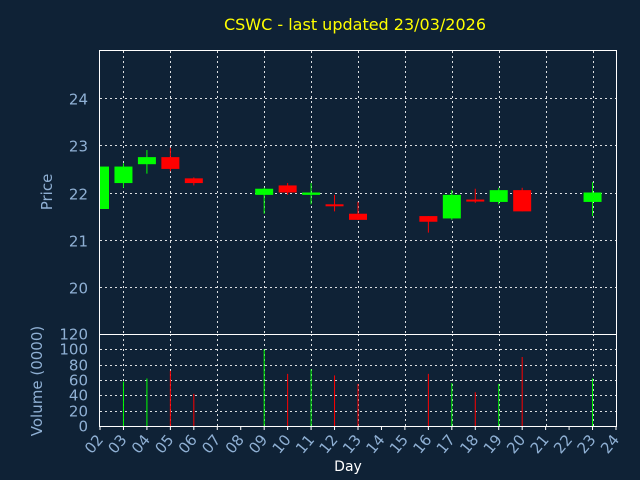 The width and height of the screenshot is (640, 480). I want to click on price-axis-label: Price, so click(47, 192).